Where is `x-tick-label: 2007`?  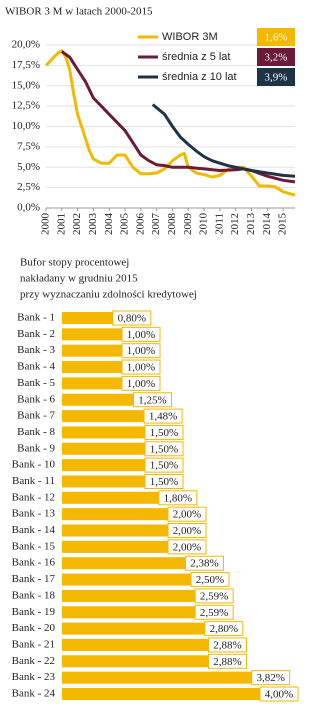
x-tick-label: 2007 is located at coordinates (156, 224).